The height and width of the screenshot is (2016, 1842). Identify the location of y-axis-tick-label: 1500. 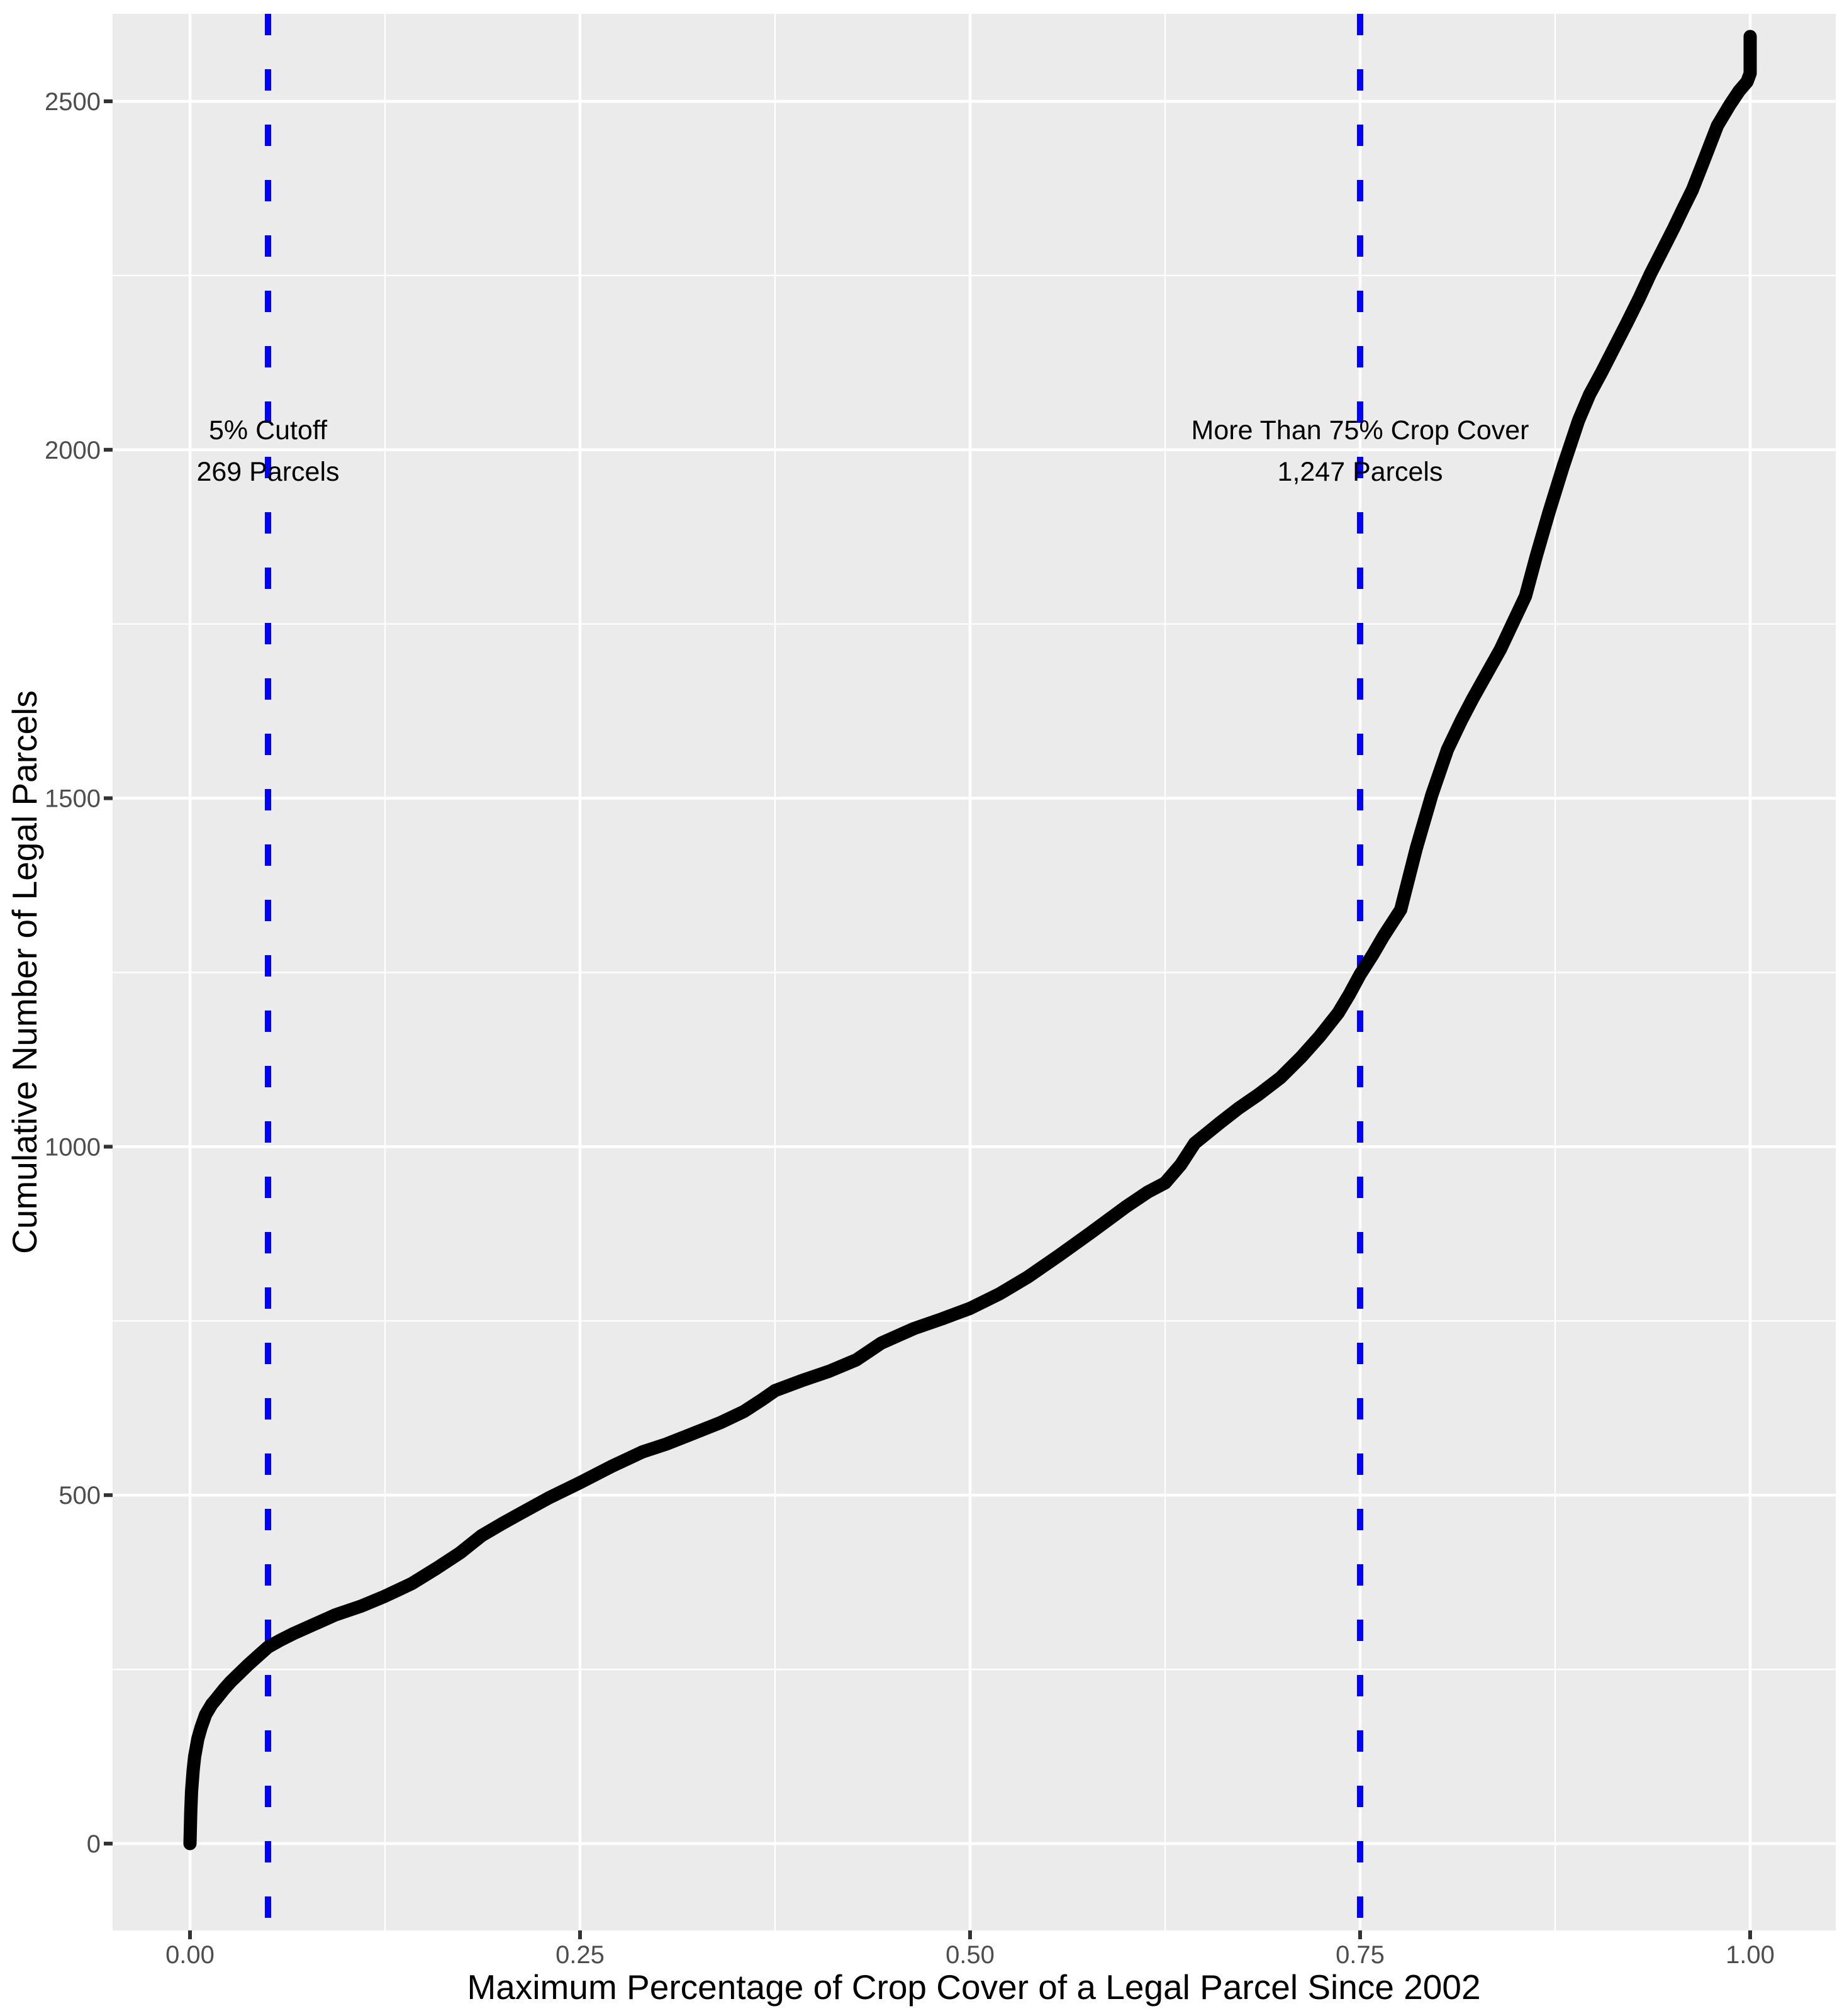
(73, 799).